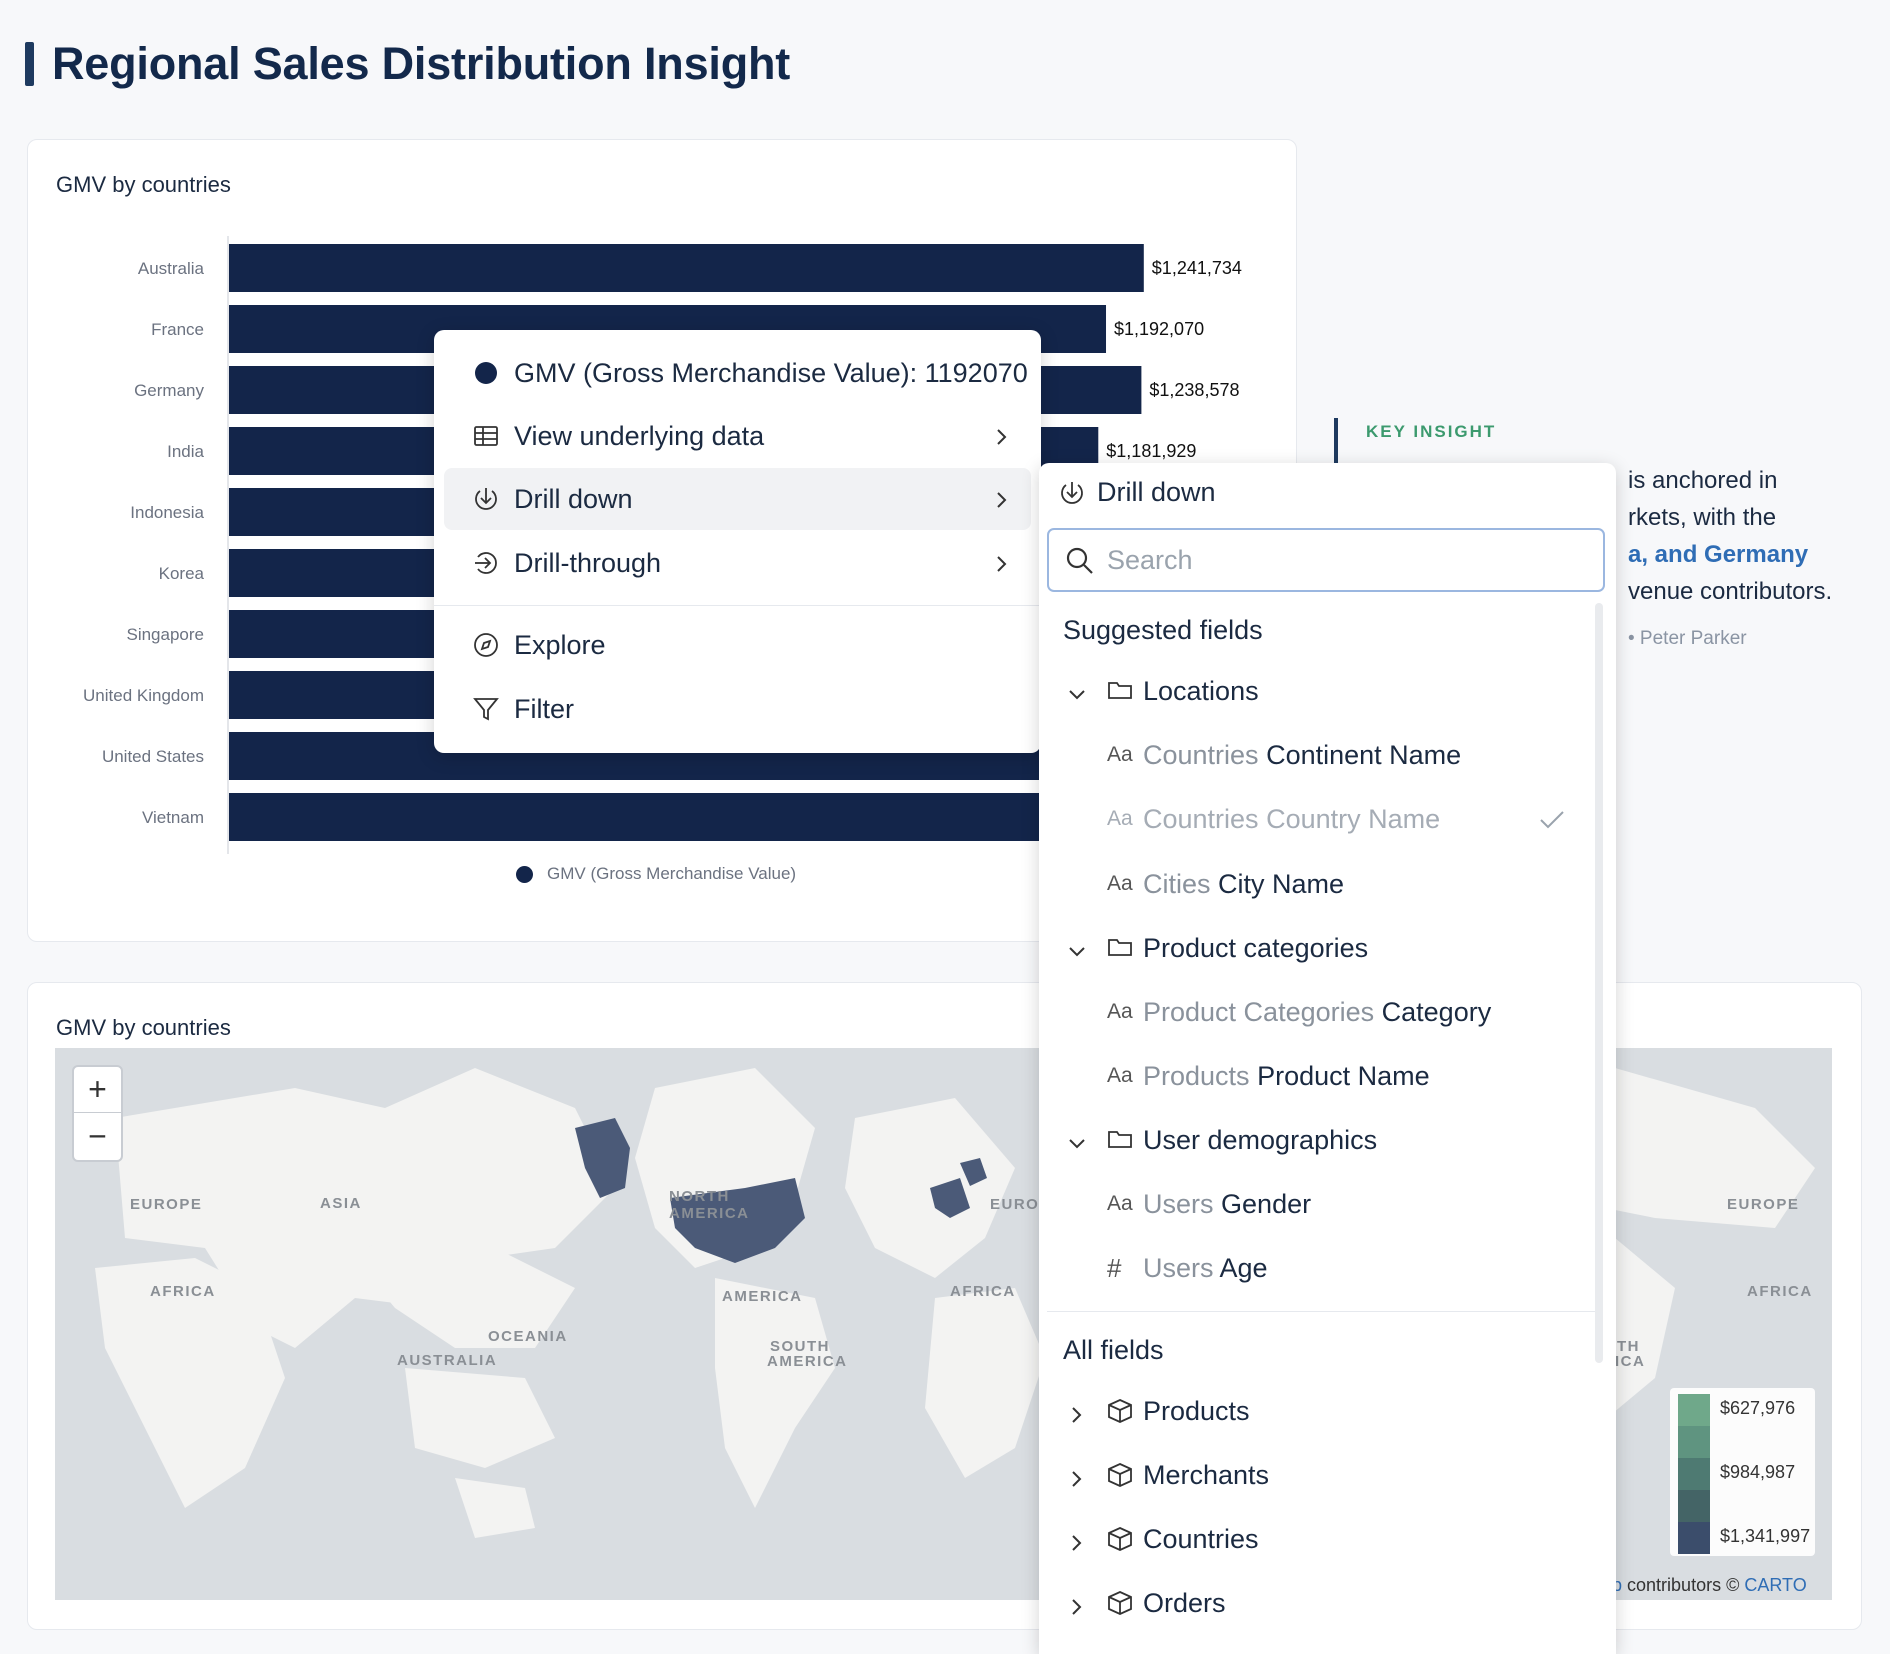 Image resolution: width=1890 pixels, height=1654 pixels. I want to click on y-tick-label: Korea, so click(182, 573).